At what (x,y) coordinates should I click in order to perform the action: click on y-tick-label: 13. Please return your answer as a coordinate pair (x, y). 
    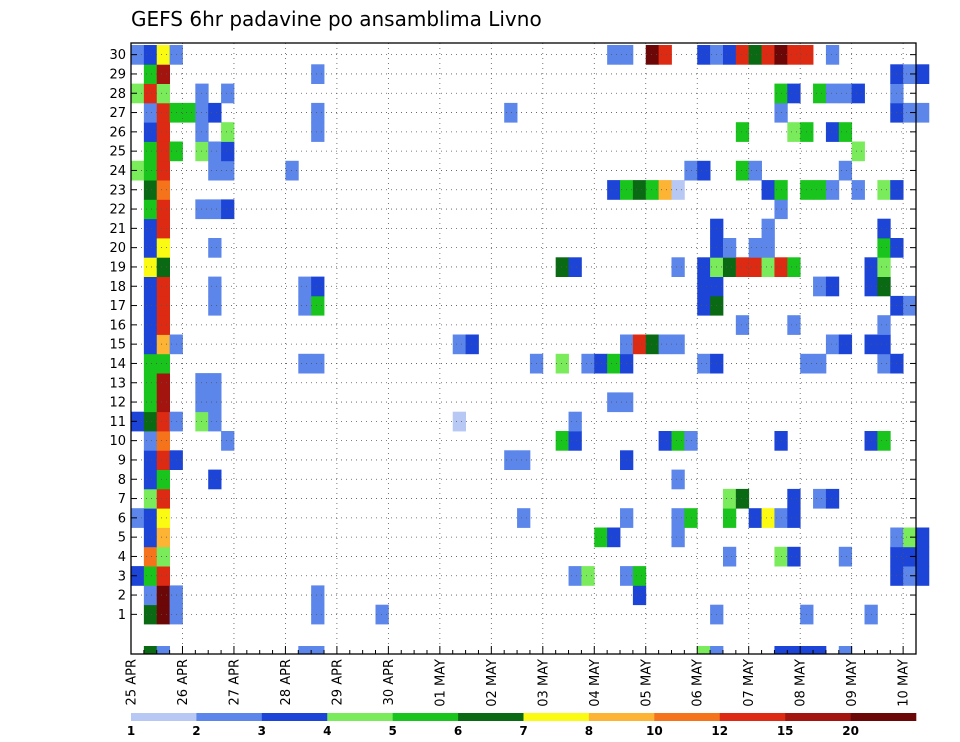
    Looking at the image, I should click on (117, 383).